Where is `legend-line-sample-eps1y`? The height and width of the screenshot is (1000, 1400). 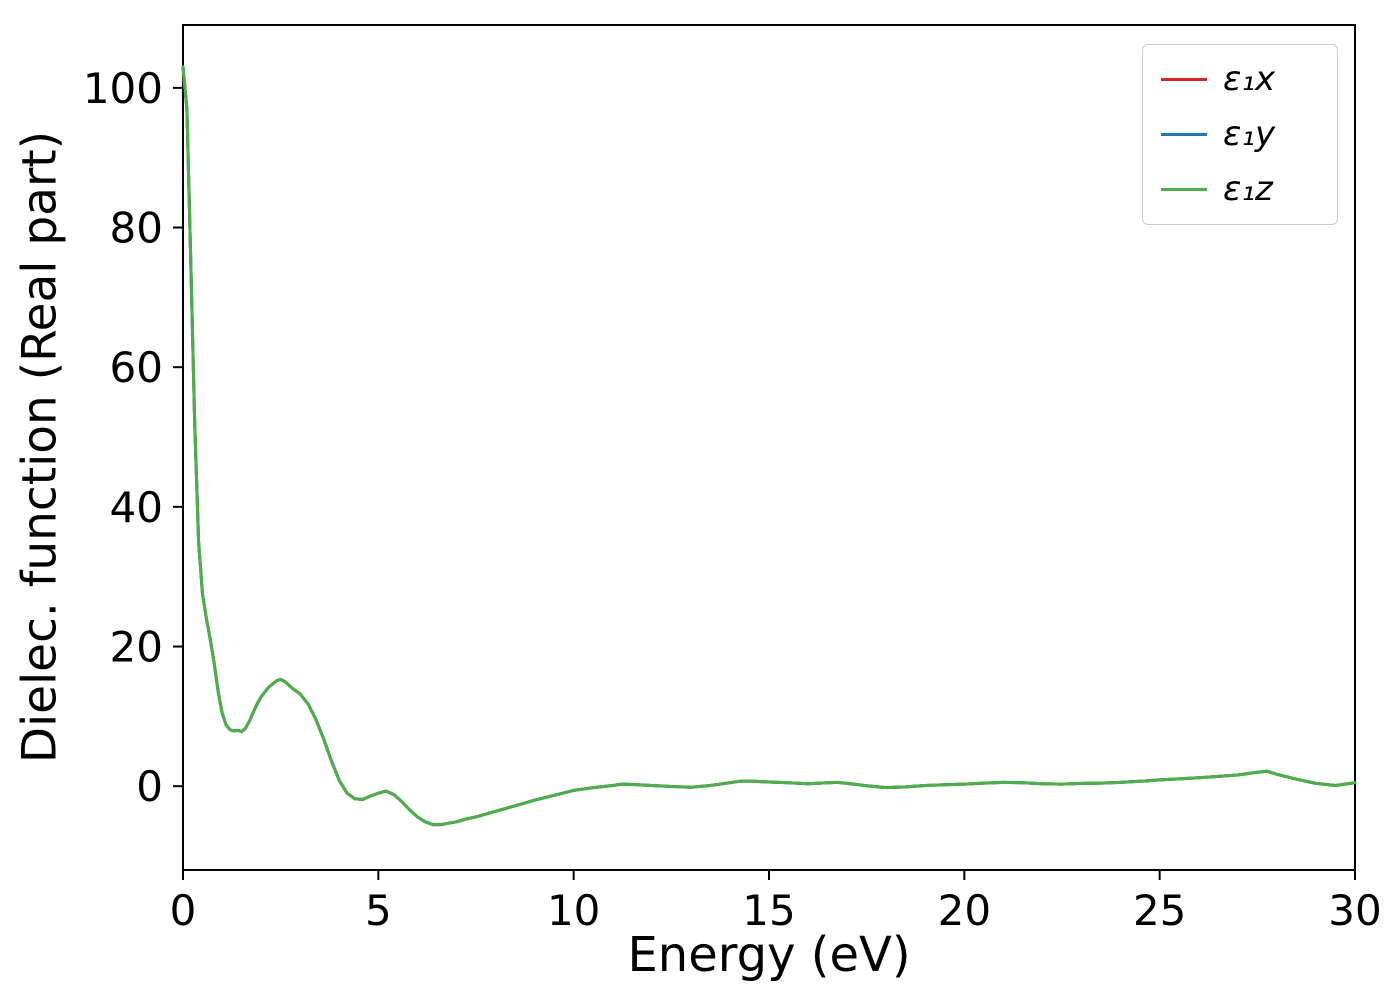 legend-line-sample-eps1y is located at coordinates (1184, 135).